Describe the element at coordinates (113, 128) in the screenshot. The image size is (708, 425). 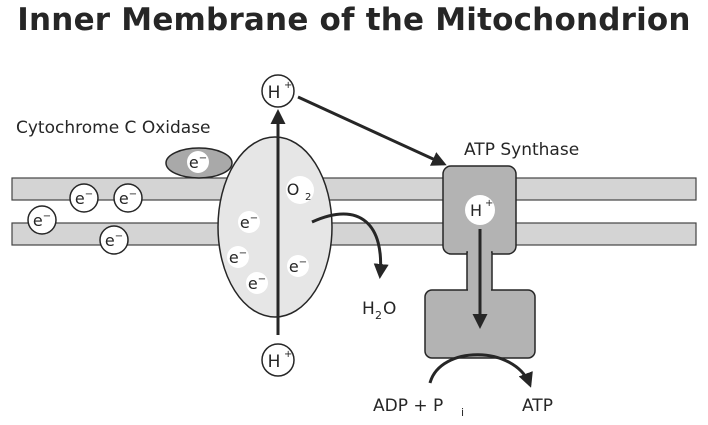
I see `cytochrome-c-oxidase-label: Cytochrome C Oxidase` at that location.